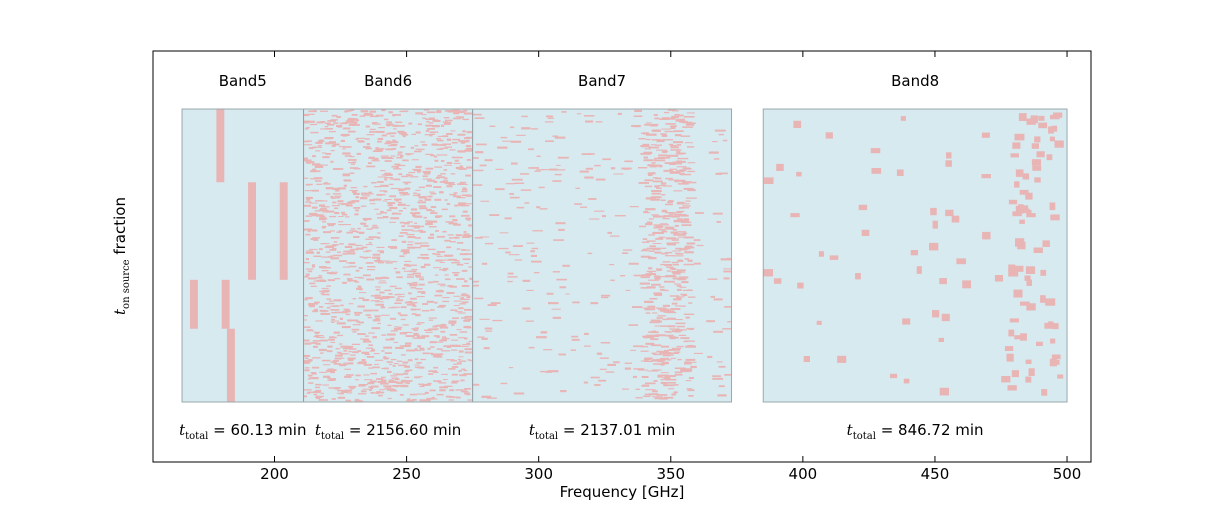 The image size is (1212, 512). Describe the element at coordinates (230, 365) in the screenshot. I see `observation-segment` at that location.